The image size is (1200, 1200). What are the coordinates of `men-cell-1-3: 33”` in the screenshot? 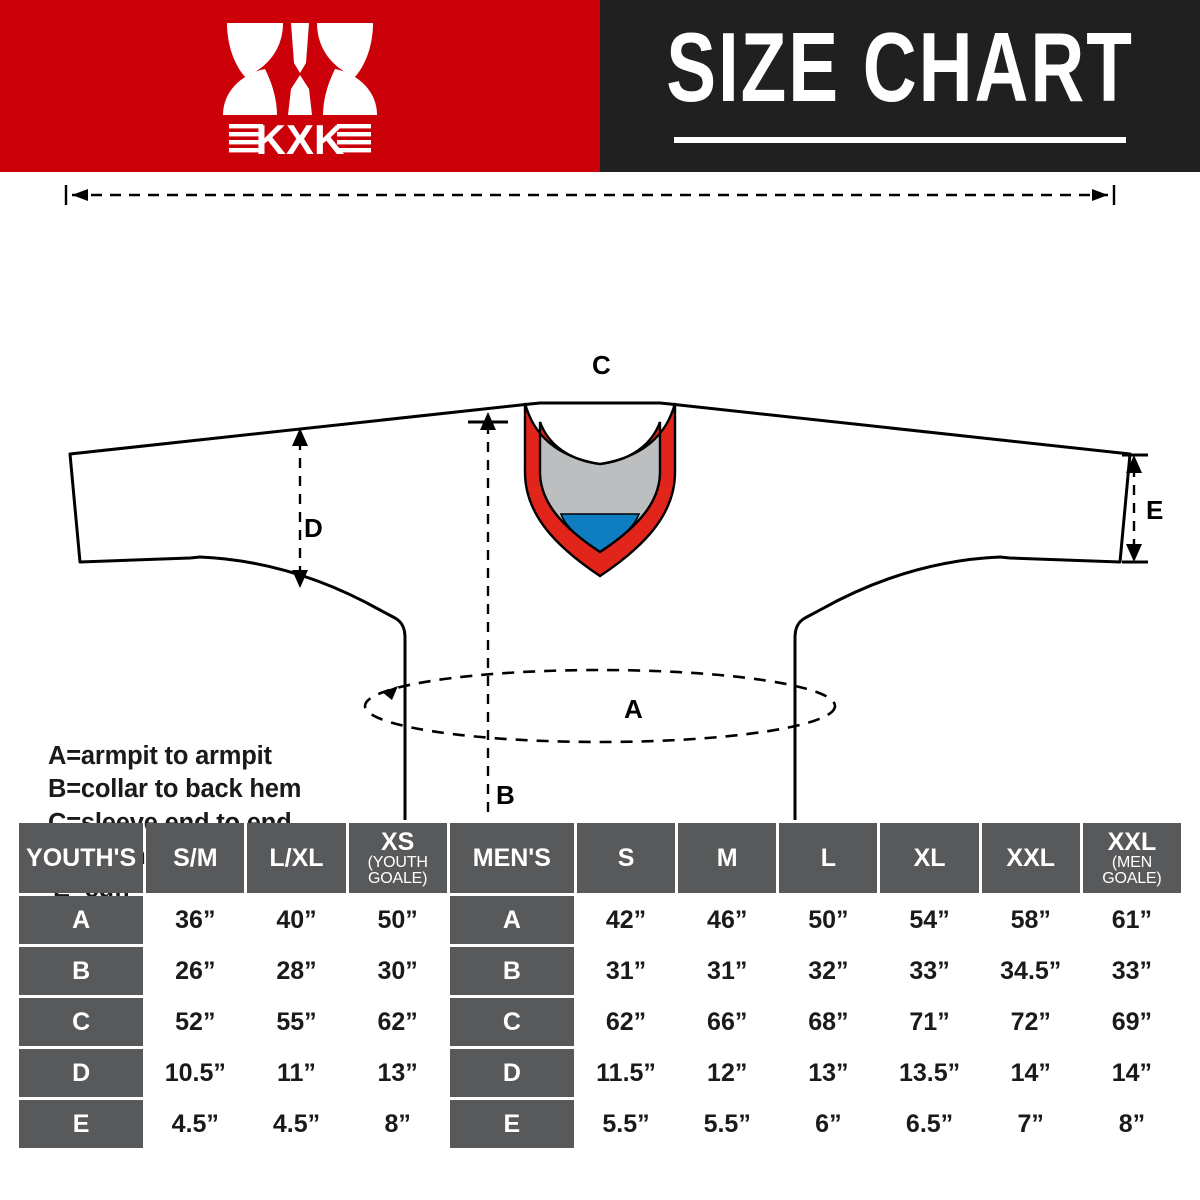 It's located at (929, 971).